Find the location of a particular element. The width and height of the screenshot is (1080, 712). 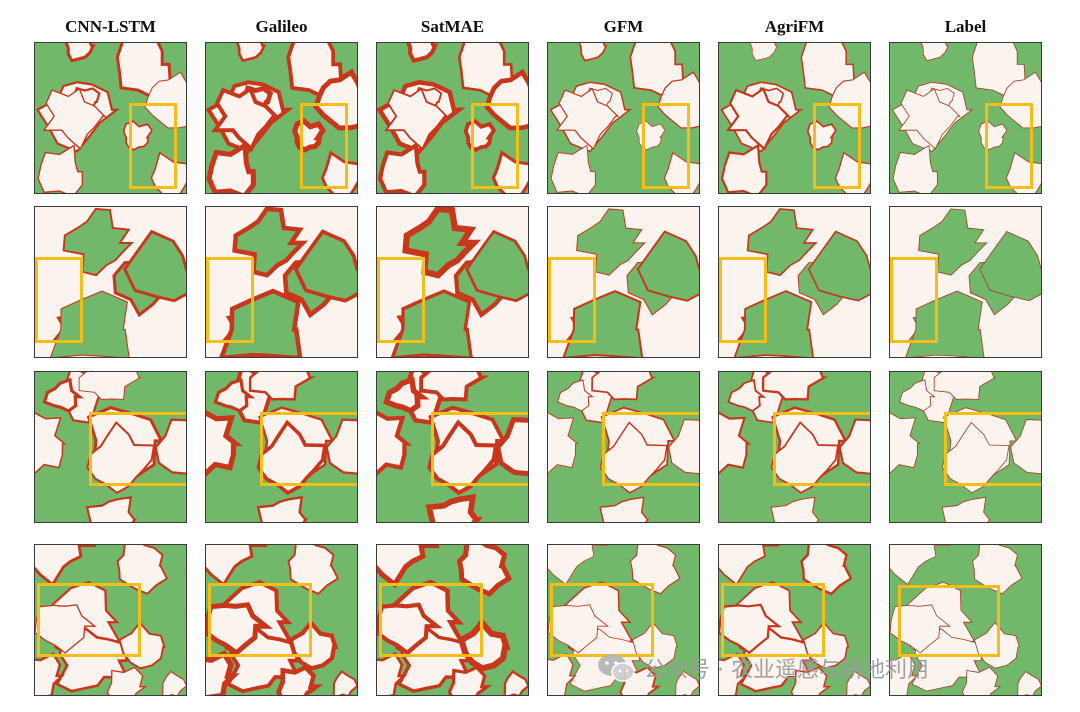

map-tile-r2-cnn-lstm is located at coordinates (110, 282).